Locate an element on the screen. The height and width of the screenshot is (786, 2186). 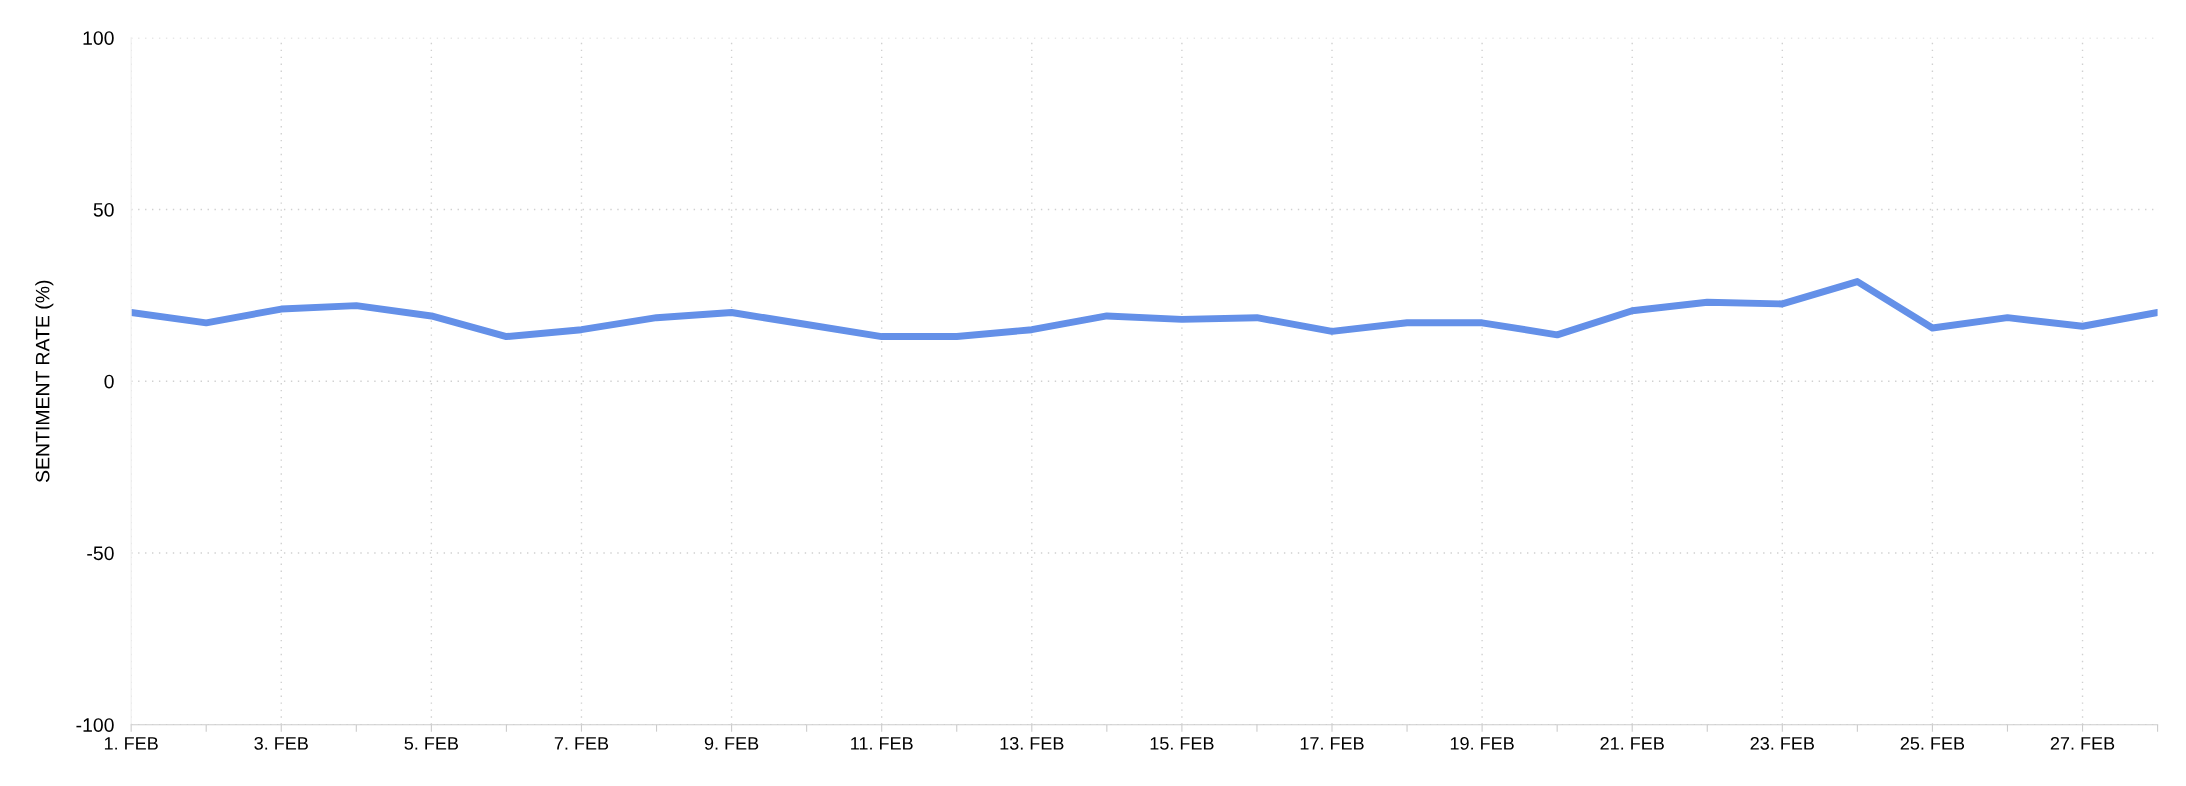
x-tick-label: 23. FEB is located at coordinates (1782, 743).